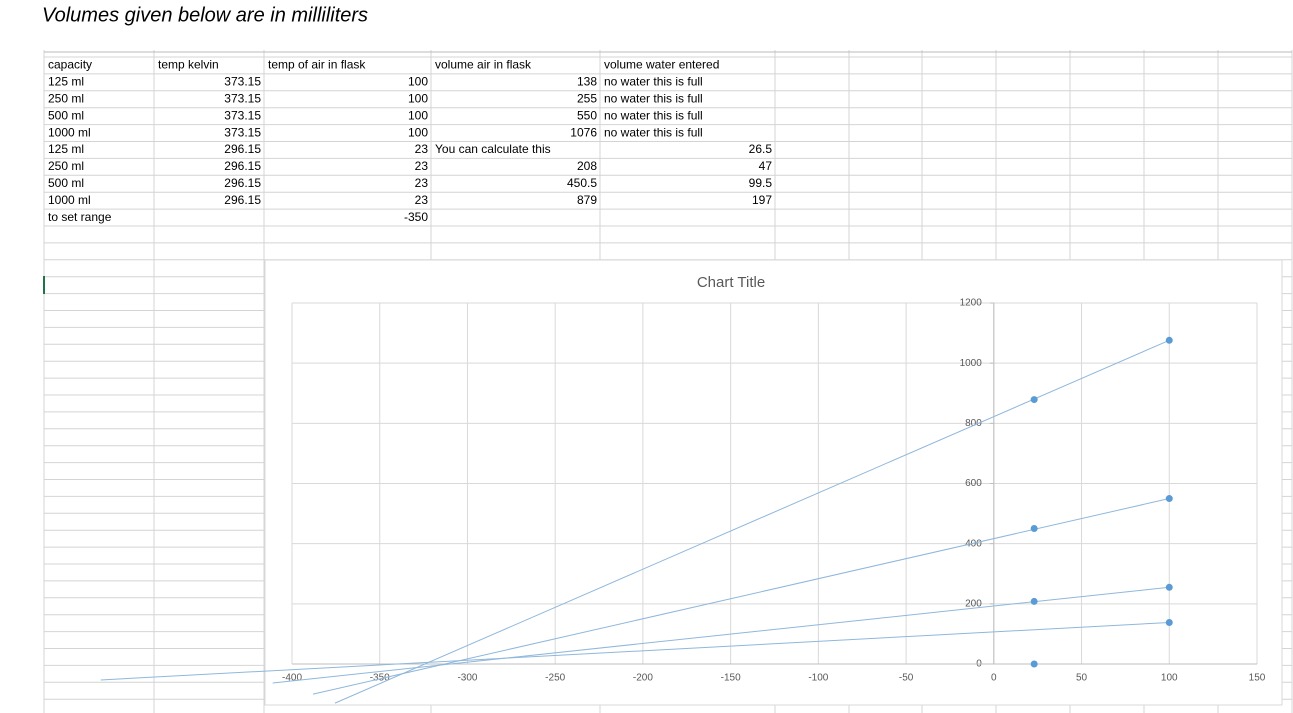 The width and height of the screenshot is (1293, 713). I want to click on cell-text: 138, so click(587, 82).